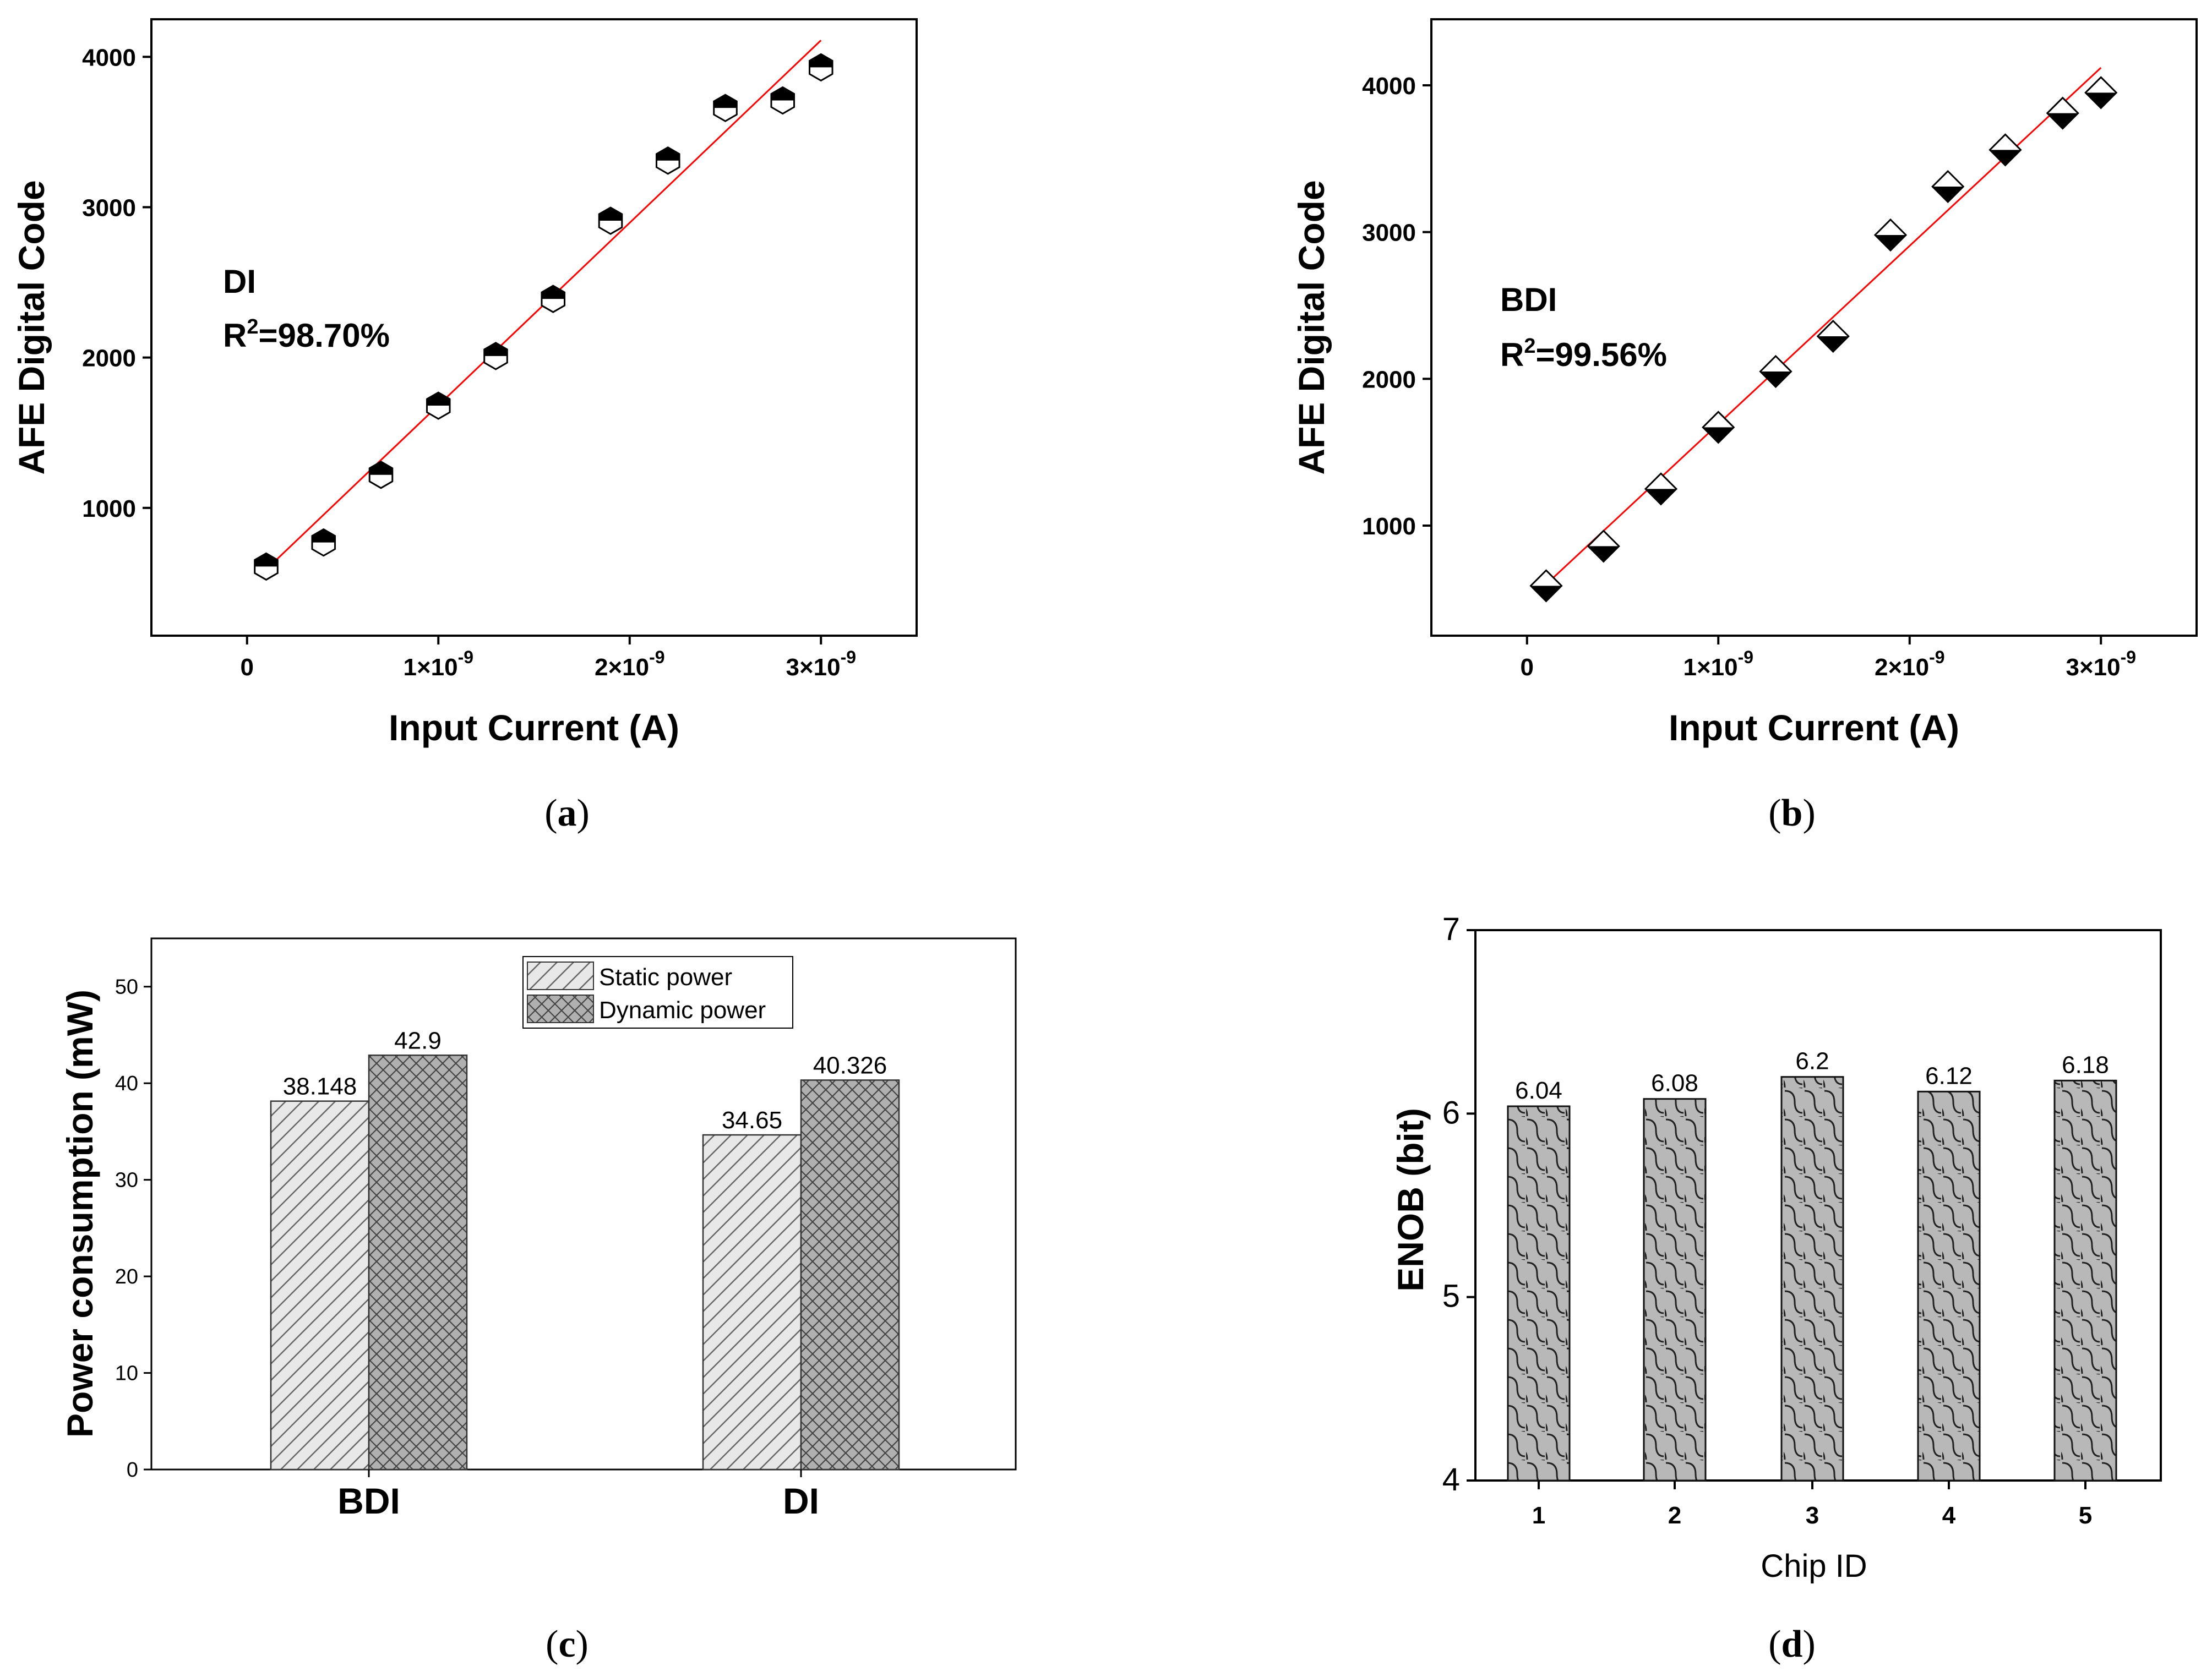 The width and height of the screenshot is (2212, 1677). I want to click on fit-line-b, so click(1823, 326).